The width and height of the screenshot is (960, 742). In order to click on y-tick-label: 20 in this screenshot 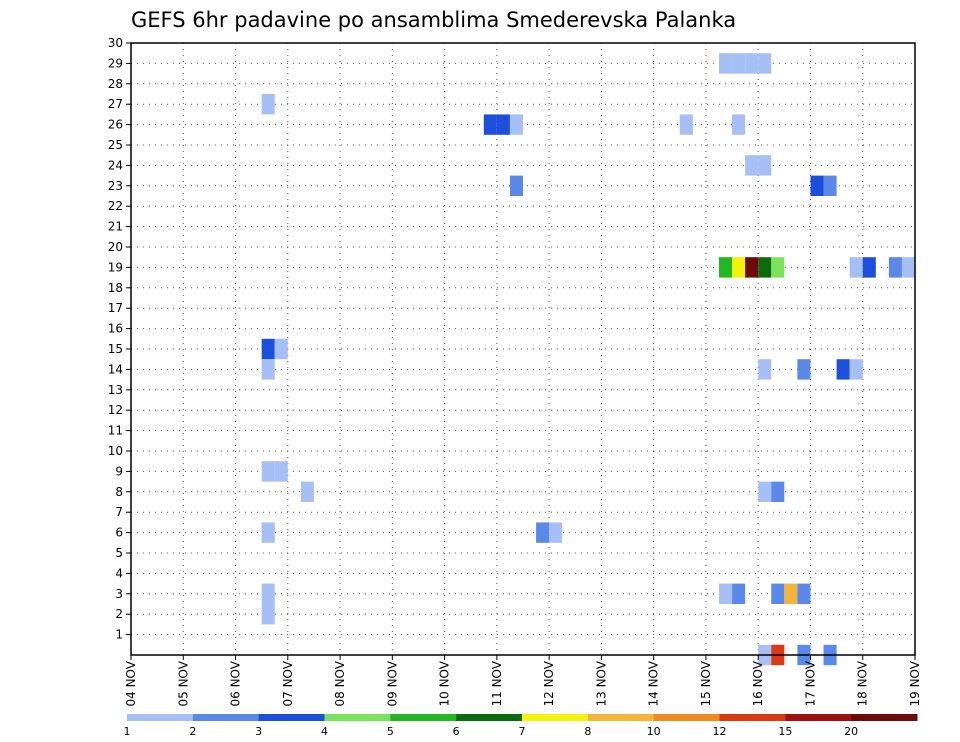, I will do `click(115, 247)`.